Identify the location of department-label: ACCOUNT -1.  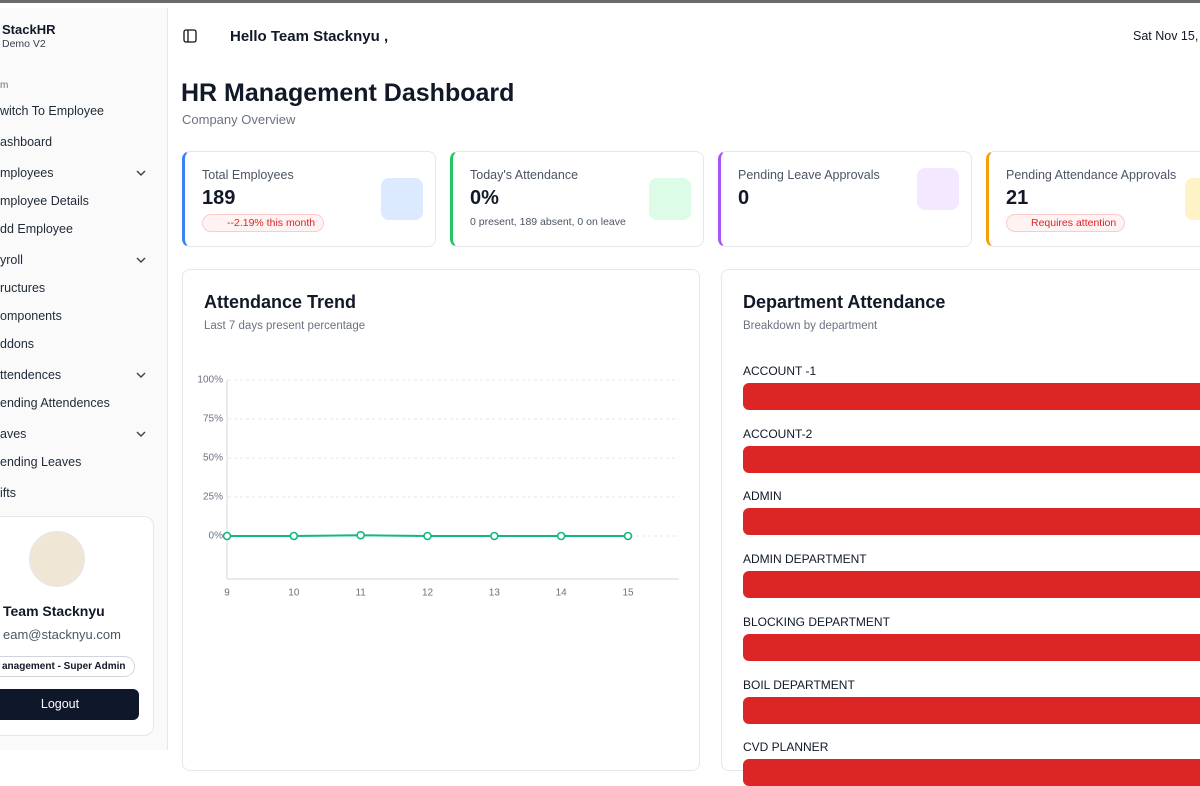
(780, 371).